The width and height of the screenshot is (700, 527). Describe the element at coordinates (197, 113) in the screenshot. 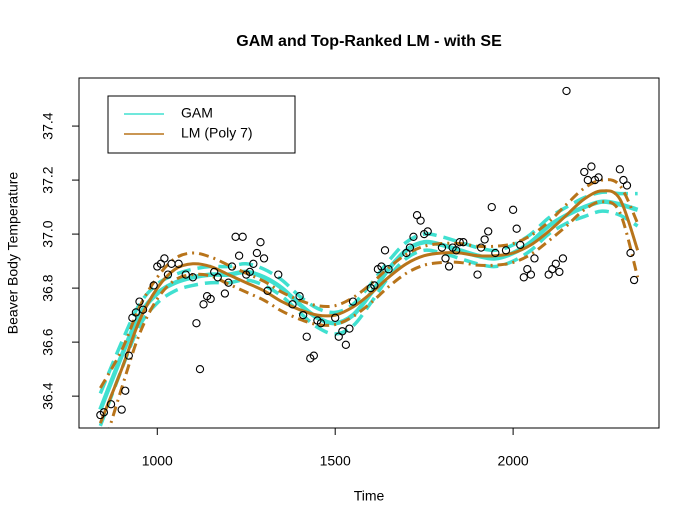

I see `legend-label: GAM` at that location.